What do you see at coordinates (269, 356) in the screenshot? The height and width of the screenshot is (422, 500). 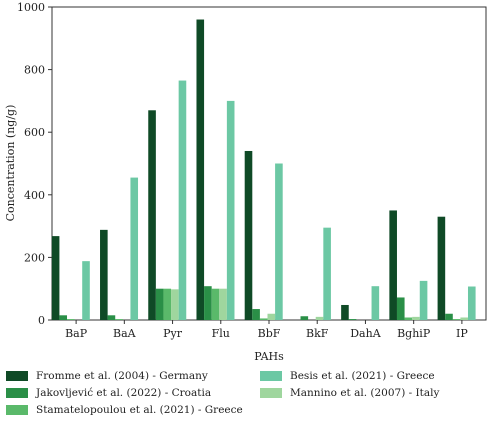 I see `x-axis-title: PAHs` at bounding box center [269, 356].